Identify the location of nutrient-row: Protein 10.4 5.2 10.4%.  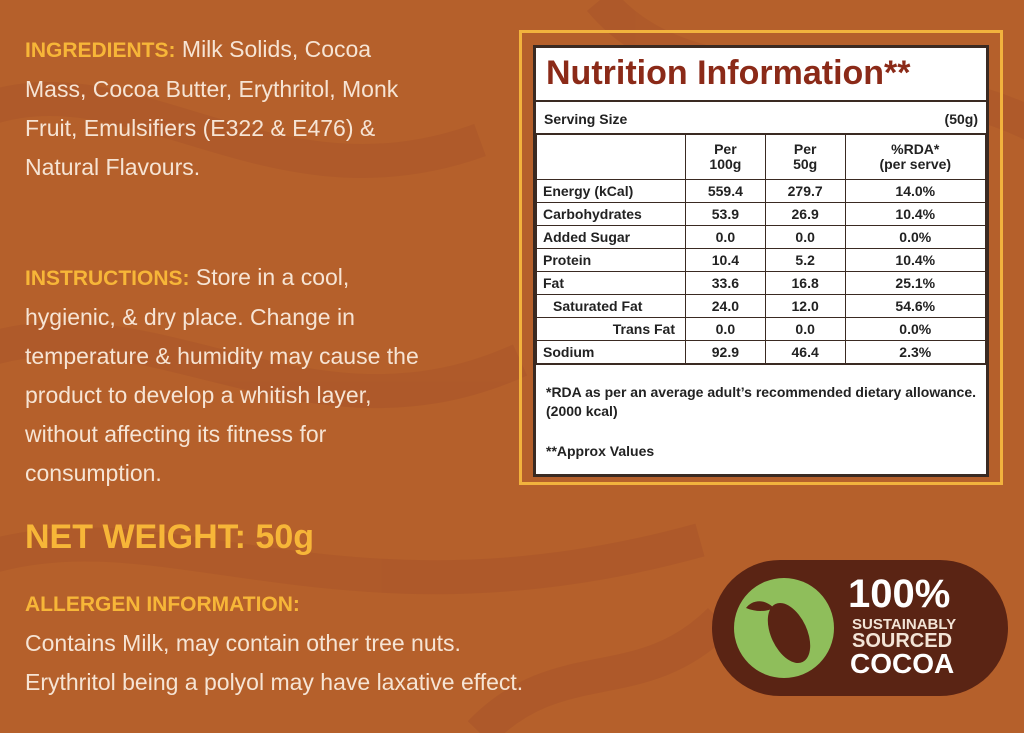
(761, 260).